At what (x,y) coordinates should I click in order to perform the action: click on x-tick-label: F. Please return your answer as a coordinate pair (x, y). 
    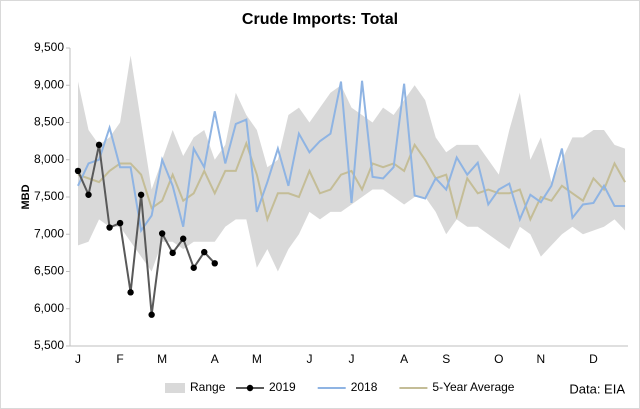
    Looking at the image, I should click on (119, 359).